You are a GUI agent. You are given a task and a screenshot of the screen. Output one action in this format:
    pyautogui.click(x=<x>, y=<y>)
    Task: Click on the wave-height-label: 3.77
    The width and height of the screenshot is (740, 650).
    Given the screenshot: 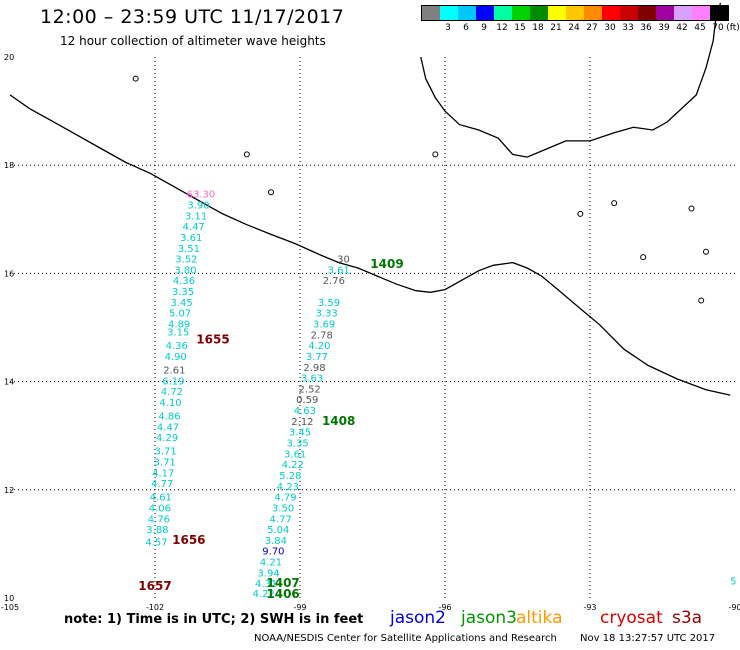 What is the action you would take?
    pyautogui.click(x=317, y=357)
    